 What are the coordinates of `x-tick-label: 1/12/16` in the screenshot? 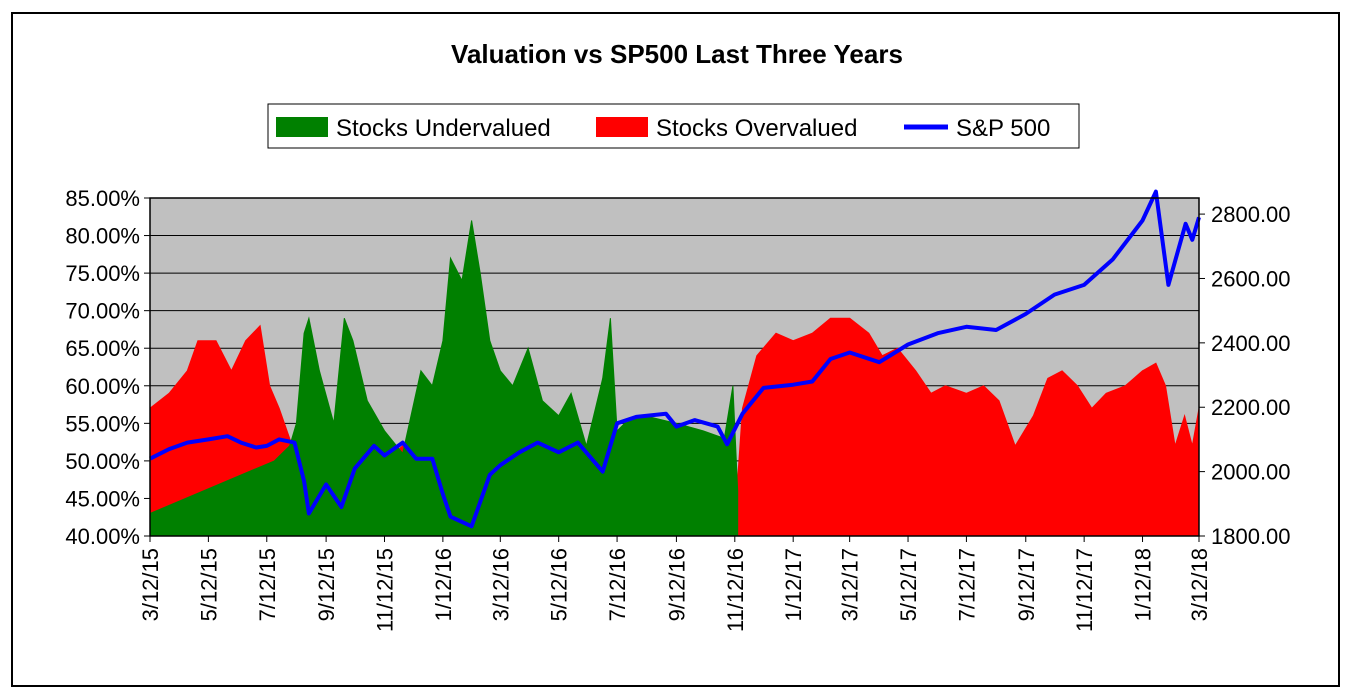 It's located at (443, 584).